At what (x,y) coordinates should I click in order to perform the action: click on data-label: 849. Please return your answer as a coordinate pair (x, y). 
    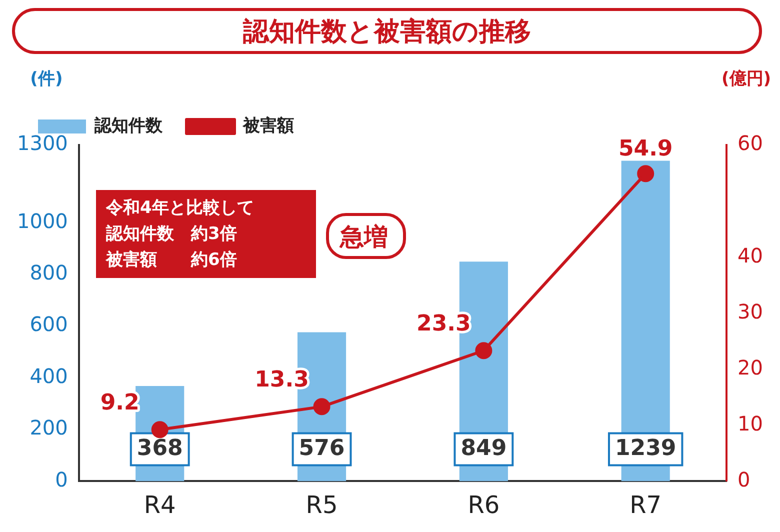
    Looking at the image, I should click on (483, 448).